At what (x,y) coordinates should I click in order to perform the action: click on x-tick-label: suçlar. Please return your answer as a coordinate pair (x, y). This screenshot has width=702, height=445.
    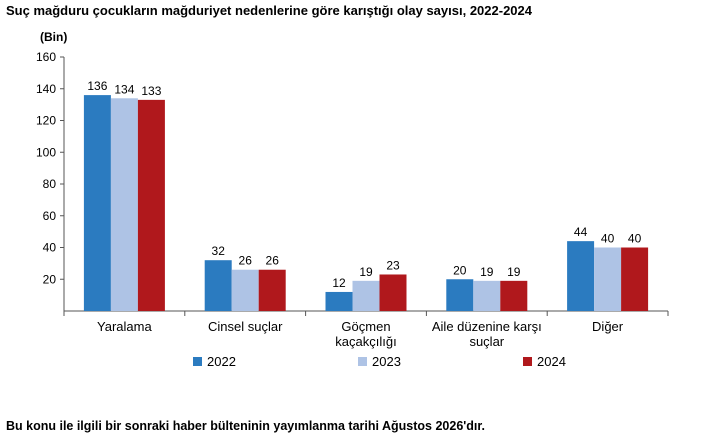
    Looking at the image, I should click on (486, 341).